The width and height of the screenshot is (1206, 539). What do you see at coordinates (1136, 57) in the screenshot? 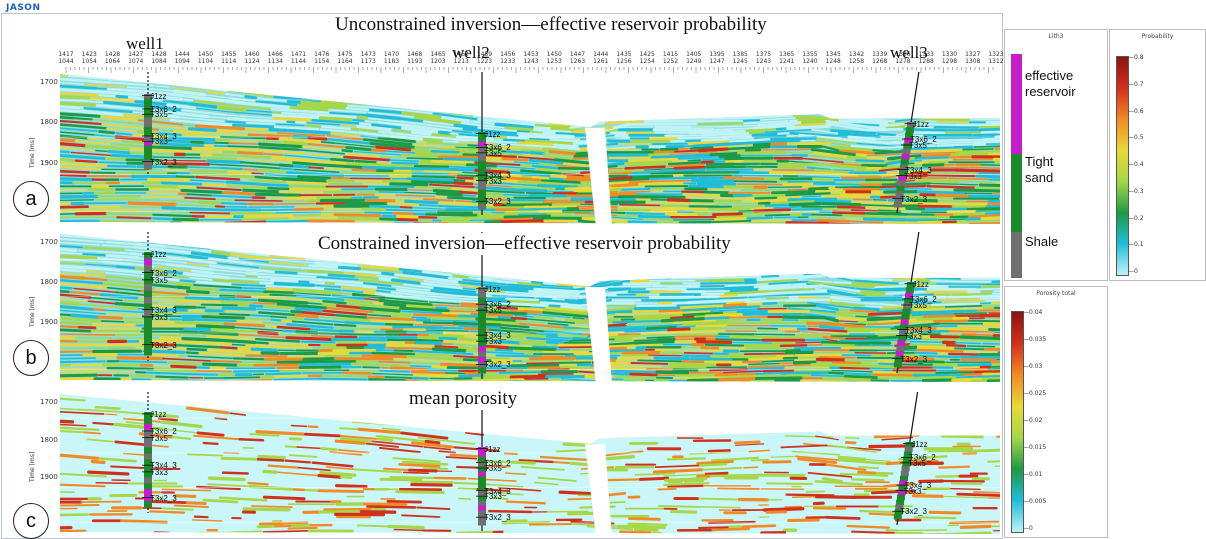
I see `colorbar-tick: —0.8` at bounding box center [1136, 57].